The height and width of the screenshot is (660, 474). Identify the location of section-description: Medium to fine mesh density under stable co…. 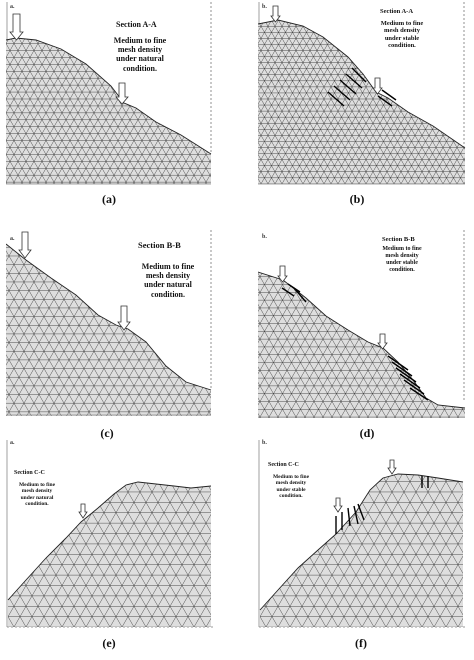
(402, 35).